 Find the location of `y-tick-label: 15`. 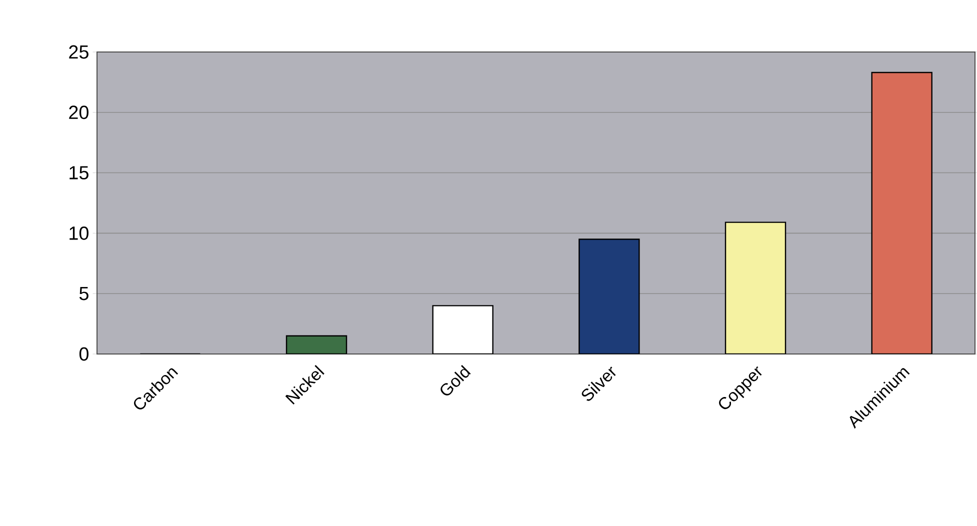

y-tick-label: 15 is located at coordinates (79, 173).